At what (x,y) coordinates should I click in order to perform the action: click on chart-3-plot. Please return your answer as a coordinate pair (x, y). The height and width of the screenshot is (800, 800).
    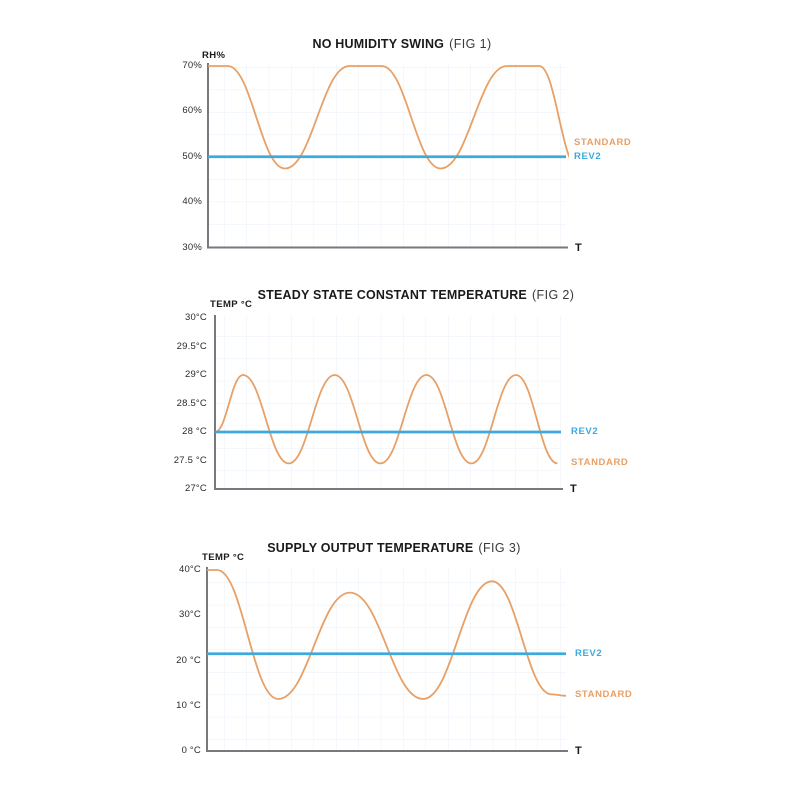
    Looking at the image, I should click on (387, 659).